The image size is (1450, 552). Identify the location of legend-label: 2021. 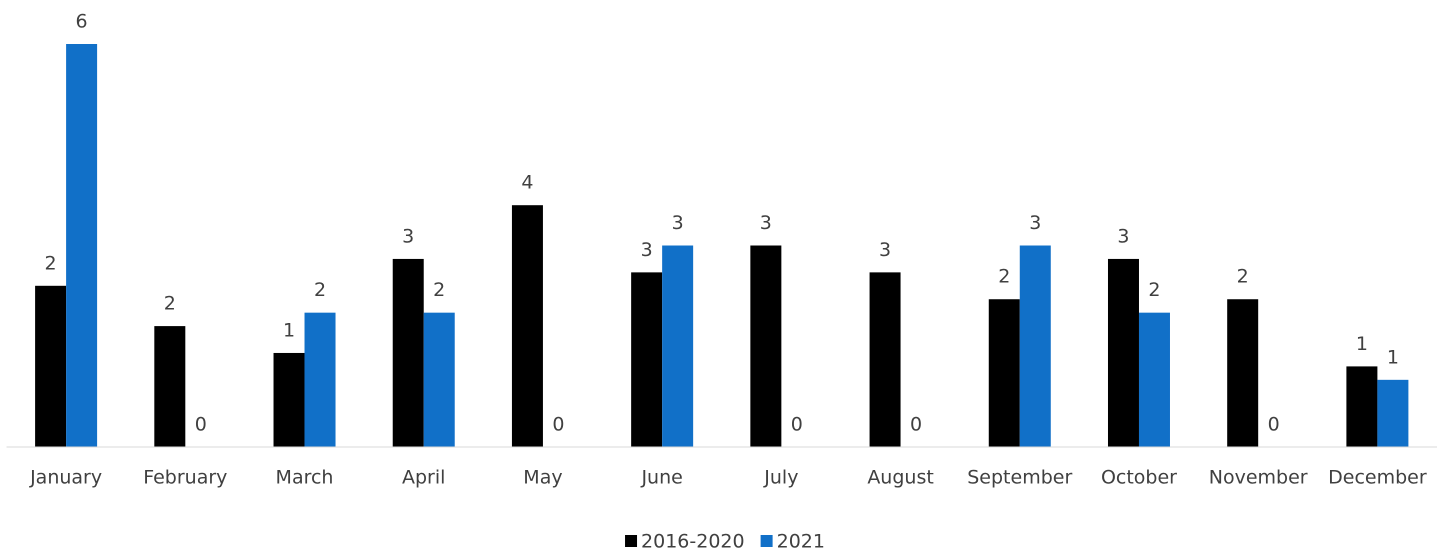
(801, 541).